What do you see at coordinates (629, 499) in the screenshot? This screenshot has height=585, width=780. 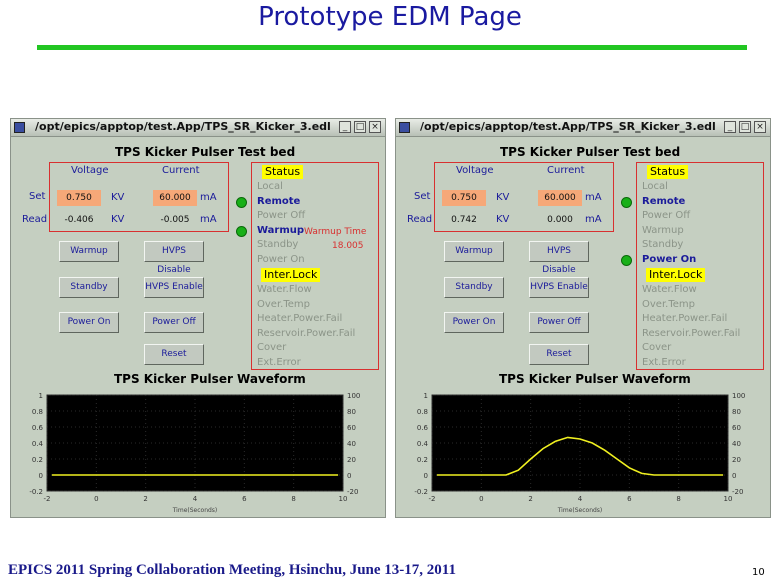 I see `x-tick-label: 6` at bounding box center [629, 499].